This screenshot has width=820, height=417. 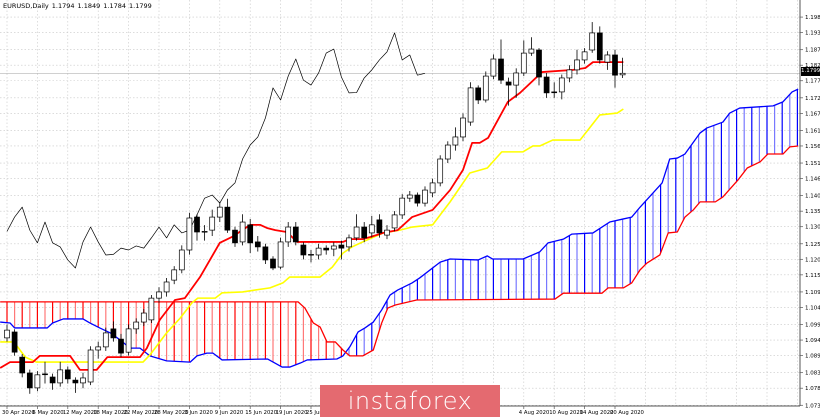 What do you see at coordinates (627, 413) in the screenshot?
I see `x-tick-label: 20 Aug 2020` at bounding box center [627, 413].